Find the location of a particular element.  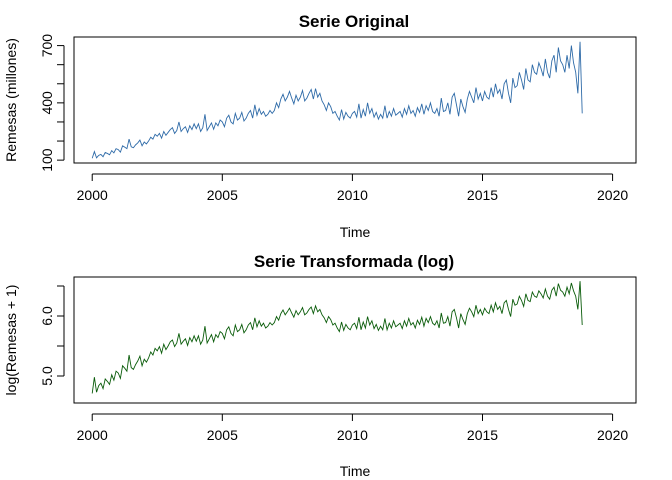

y-tick-label: 400 is located at coordinates (47, 103).